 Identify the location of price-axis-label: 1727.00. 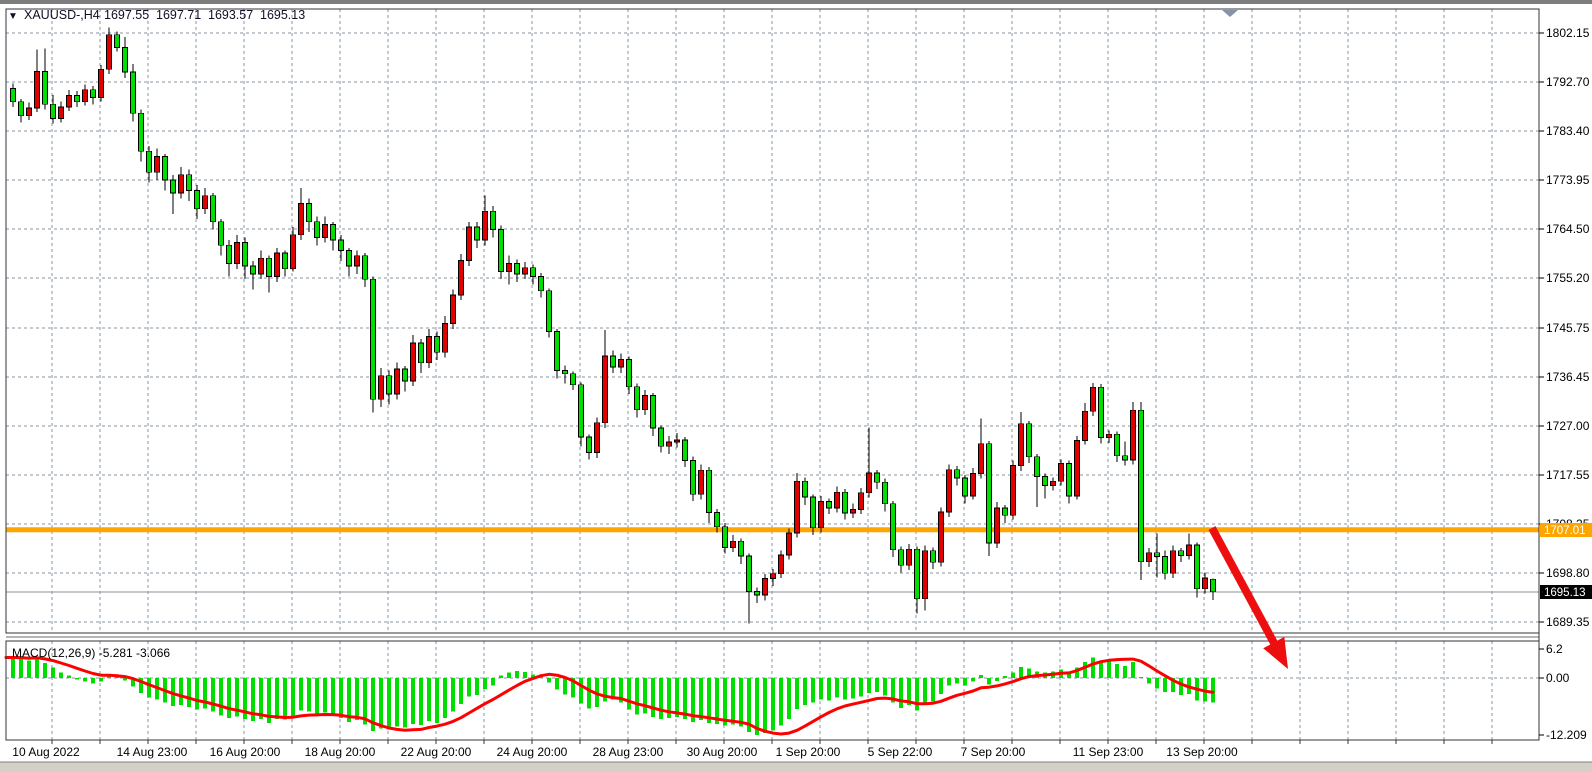
(1568, 426).